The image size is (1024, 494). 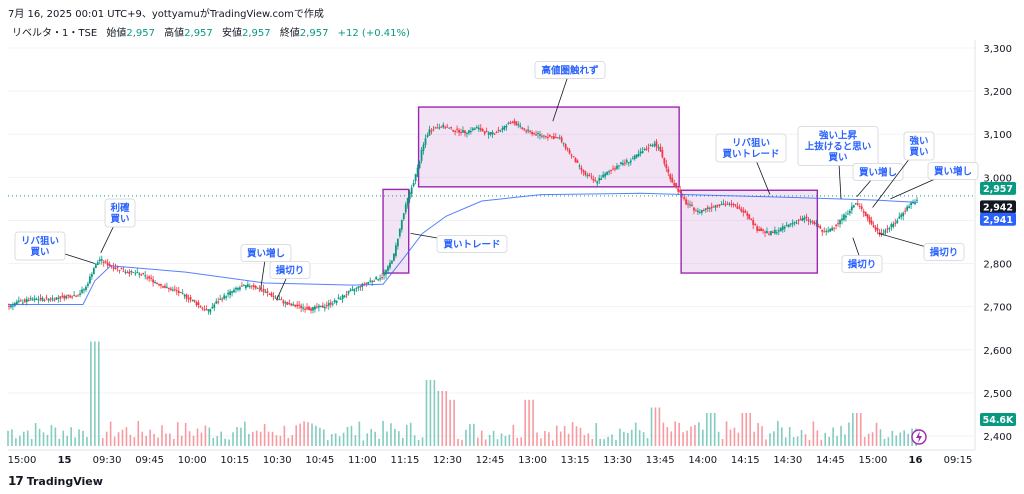 I want to click on price-tick-label: 2,600, so click(x=997, y=351).